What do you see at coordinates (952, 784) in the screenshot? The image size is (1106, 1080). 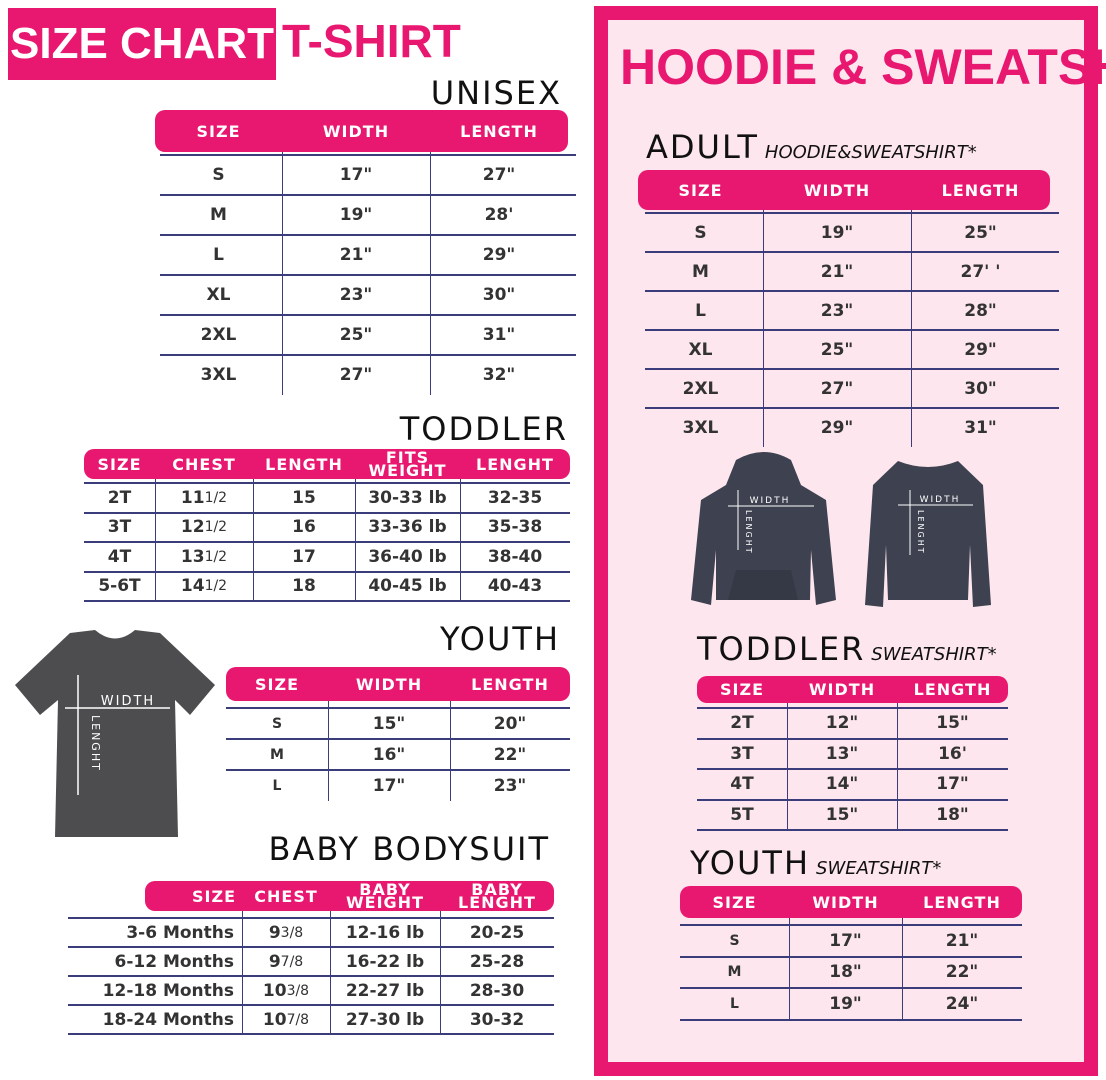 I see `cell: 17"` at bounding box center [952, 784].